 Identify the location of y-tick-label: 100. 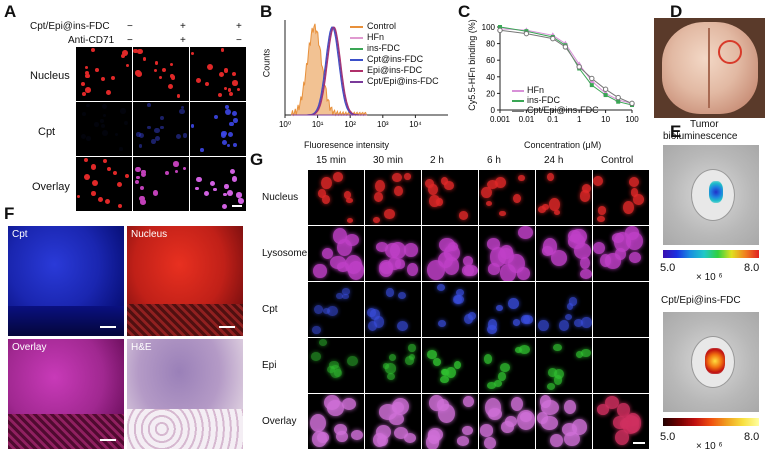
(489, 27).